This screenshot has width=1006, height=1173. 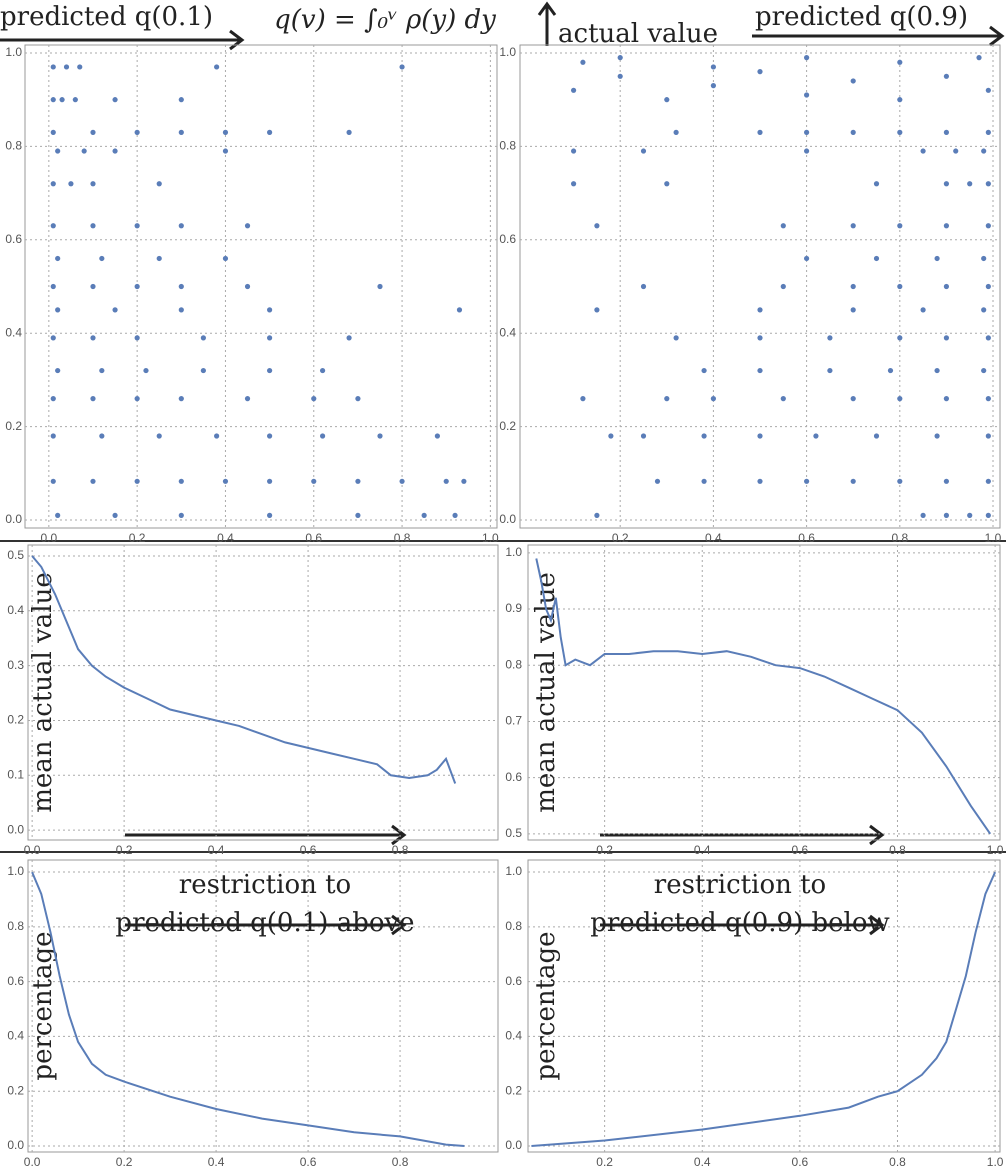 What do you see at coordinates (638, 34) in the screenshot?
I see `header-center: actual value` at bounding box center [638, 34].